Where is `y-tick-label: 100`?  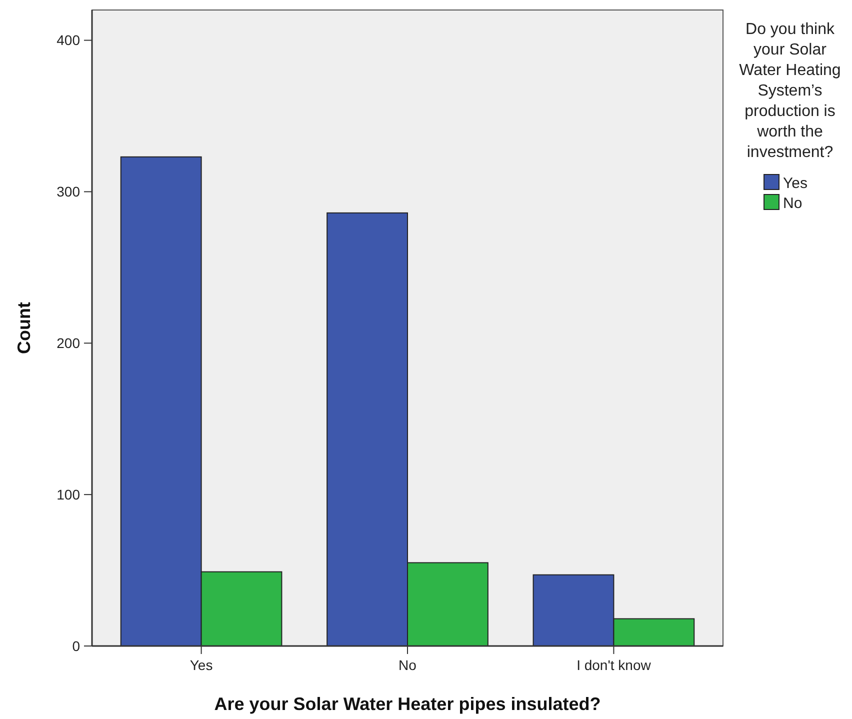 y-tick-label: 100 is located at coordinates (68, 494).